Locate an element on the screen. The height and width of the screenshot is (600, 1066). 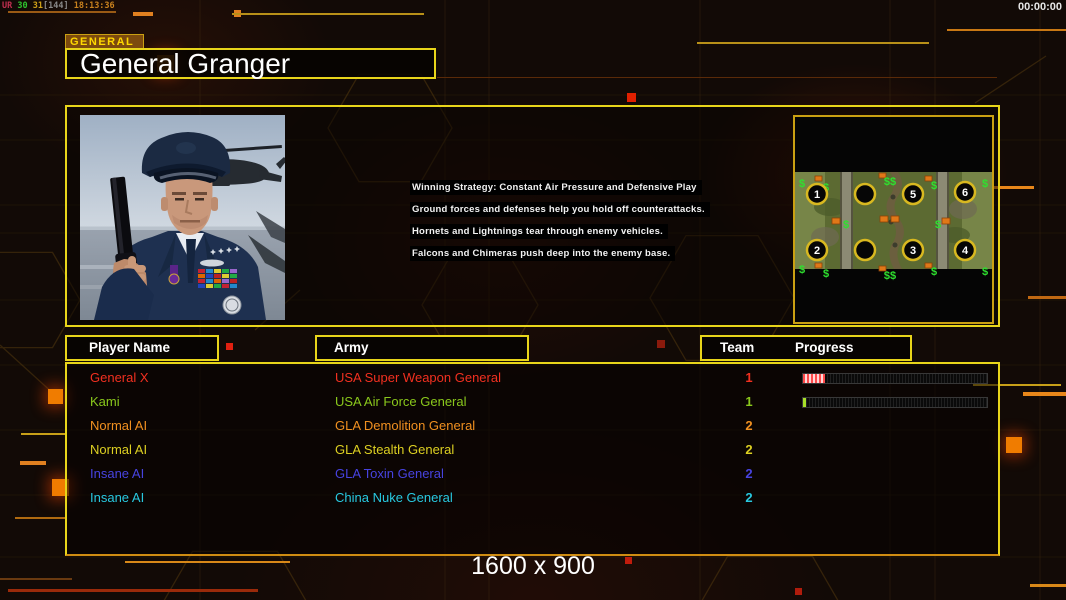
debug-time: 18:13:36 is located at coordinates (94, 6).